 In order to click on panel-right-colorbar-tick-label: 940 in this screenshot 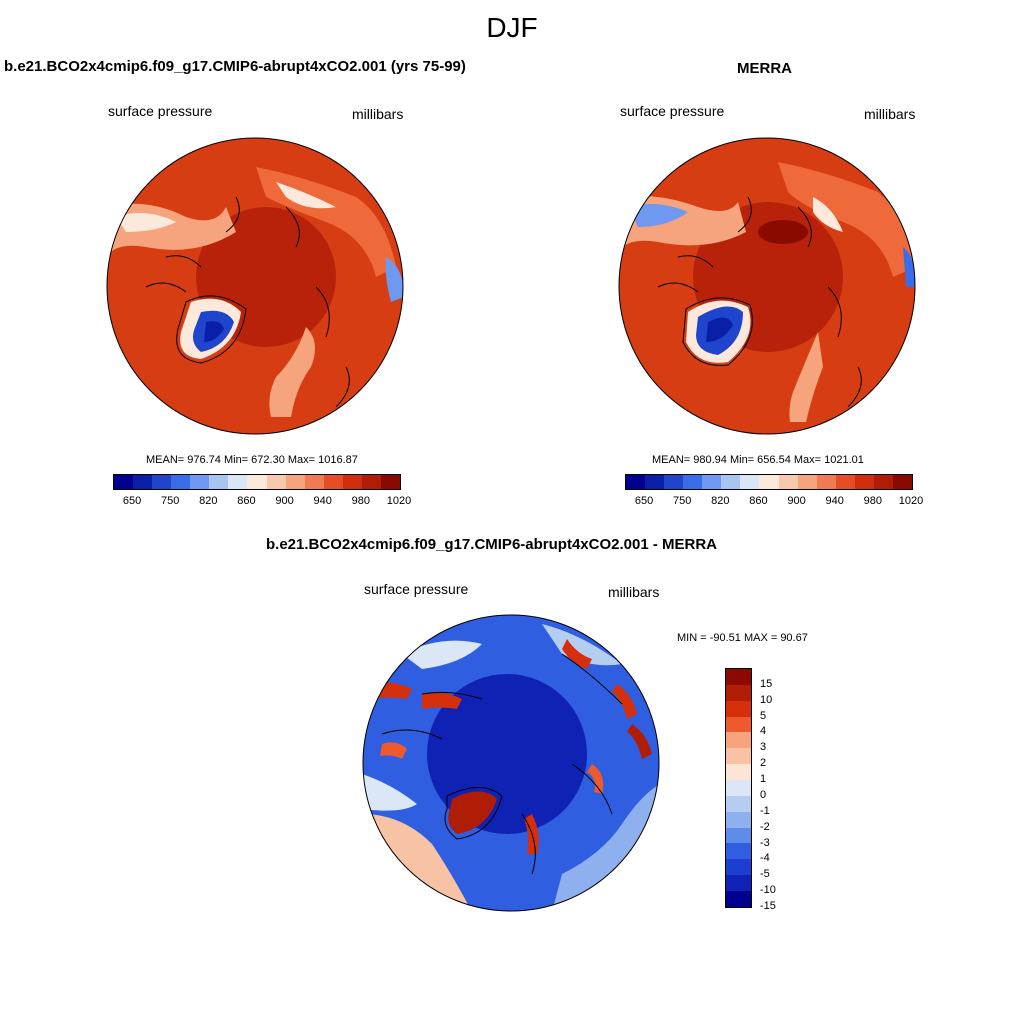, I will do `click(834, 501)`.